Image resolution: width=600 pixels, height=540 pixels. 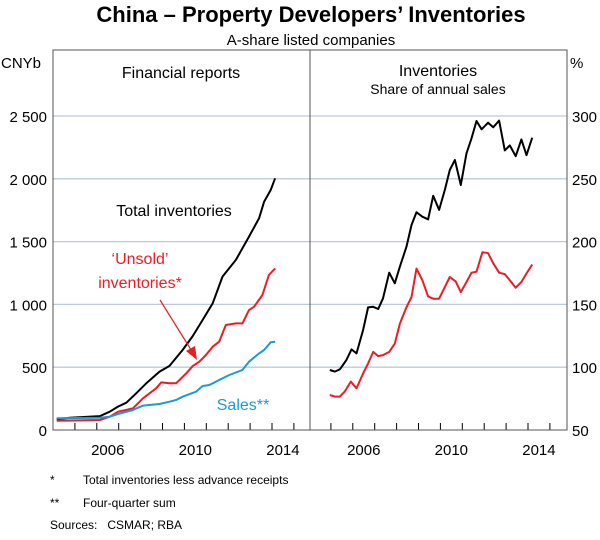 What do you see at coordinates (580, 431) in the screenshot?
I see `y-tick-label: 50` at bounding box center [580, 431].